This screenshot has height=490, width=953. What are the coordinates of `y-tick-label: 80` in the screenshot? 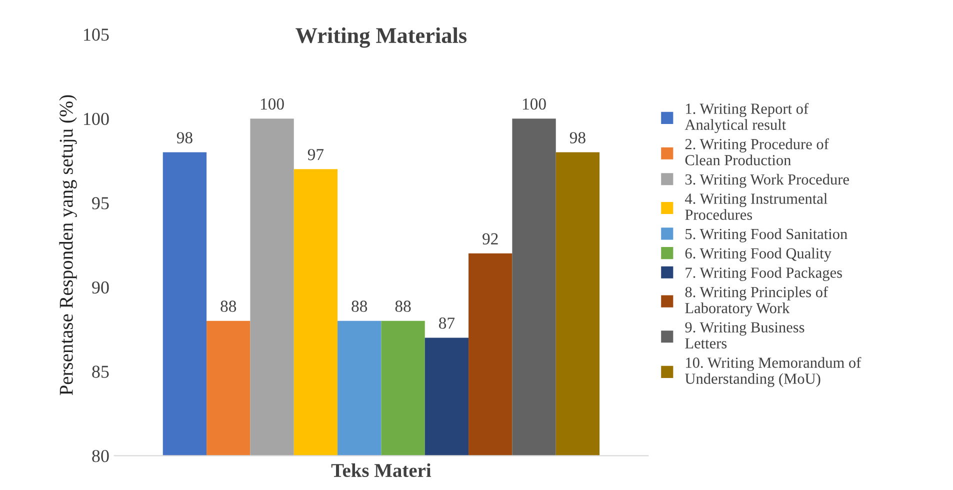 It's located at (100, 456).